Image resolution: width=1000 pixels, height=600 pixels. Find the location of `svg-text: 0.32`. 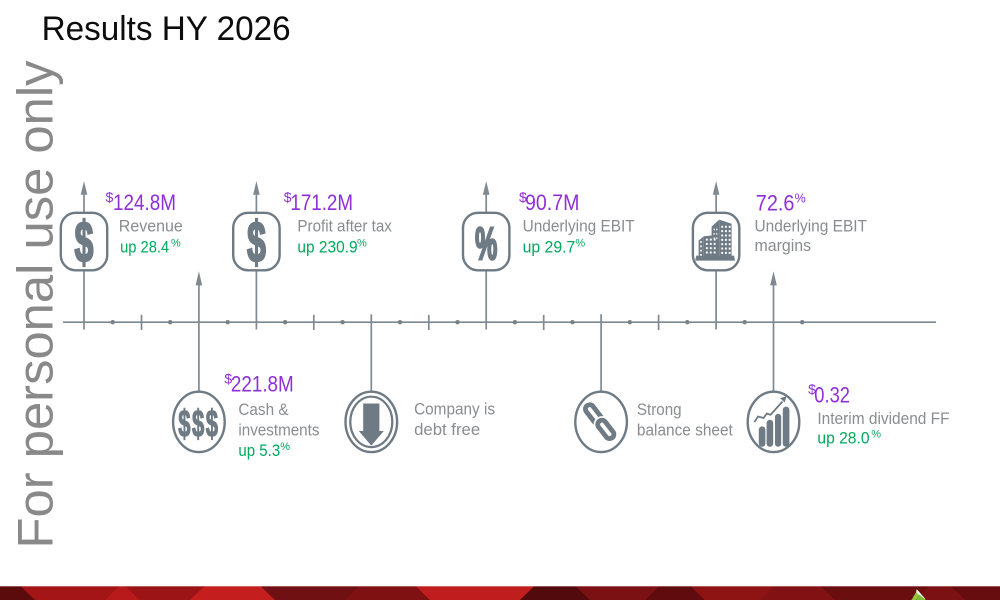

svg-text: 0.32 is located at coordinates (832, 394).